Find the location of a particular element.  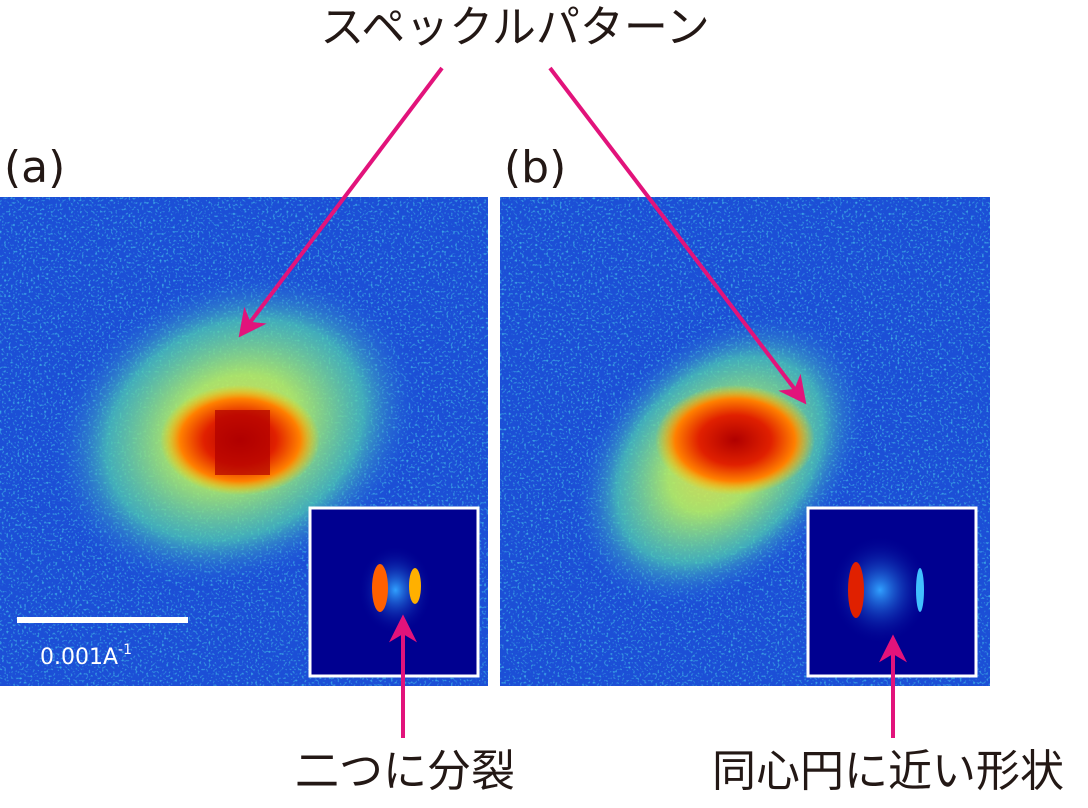

panel-label: (a) is located at coordinates (34, 167).